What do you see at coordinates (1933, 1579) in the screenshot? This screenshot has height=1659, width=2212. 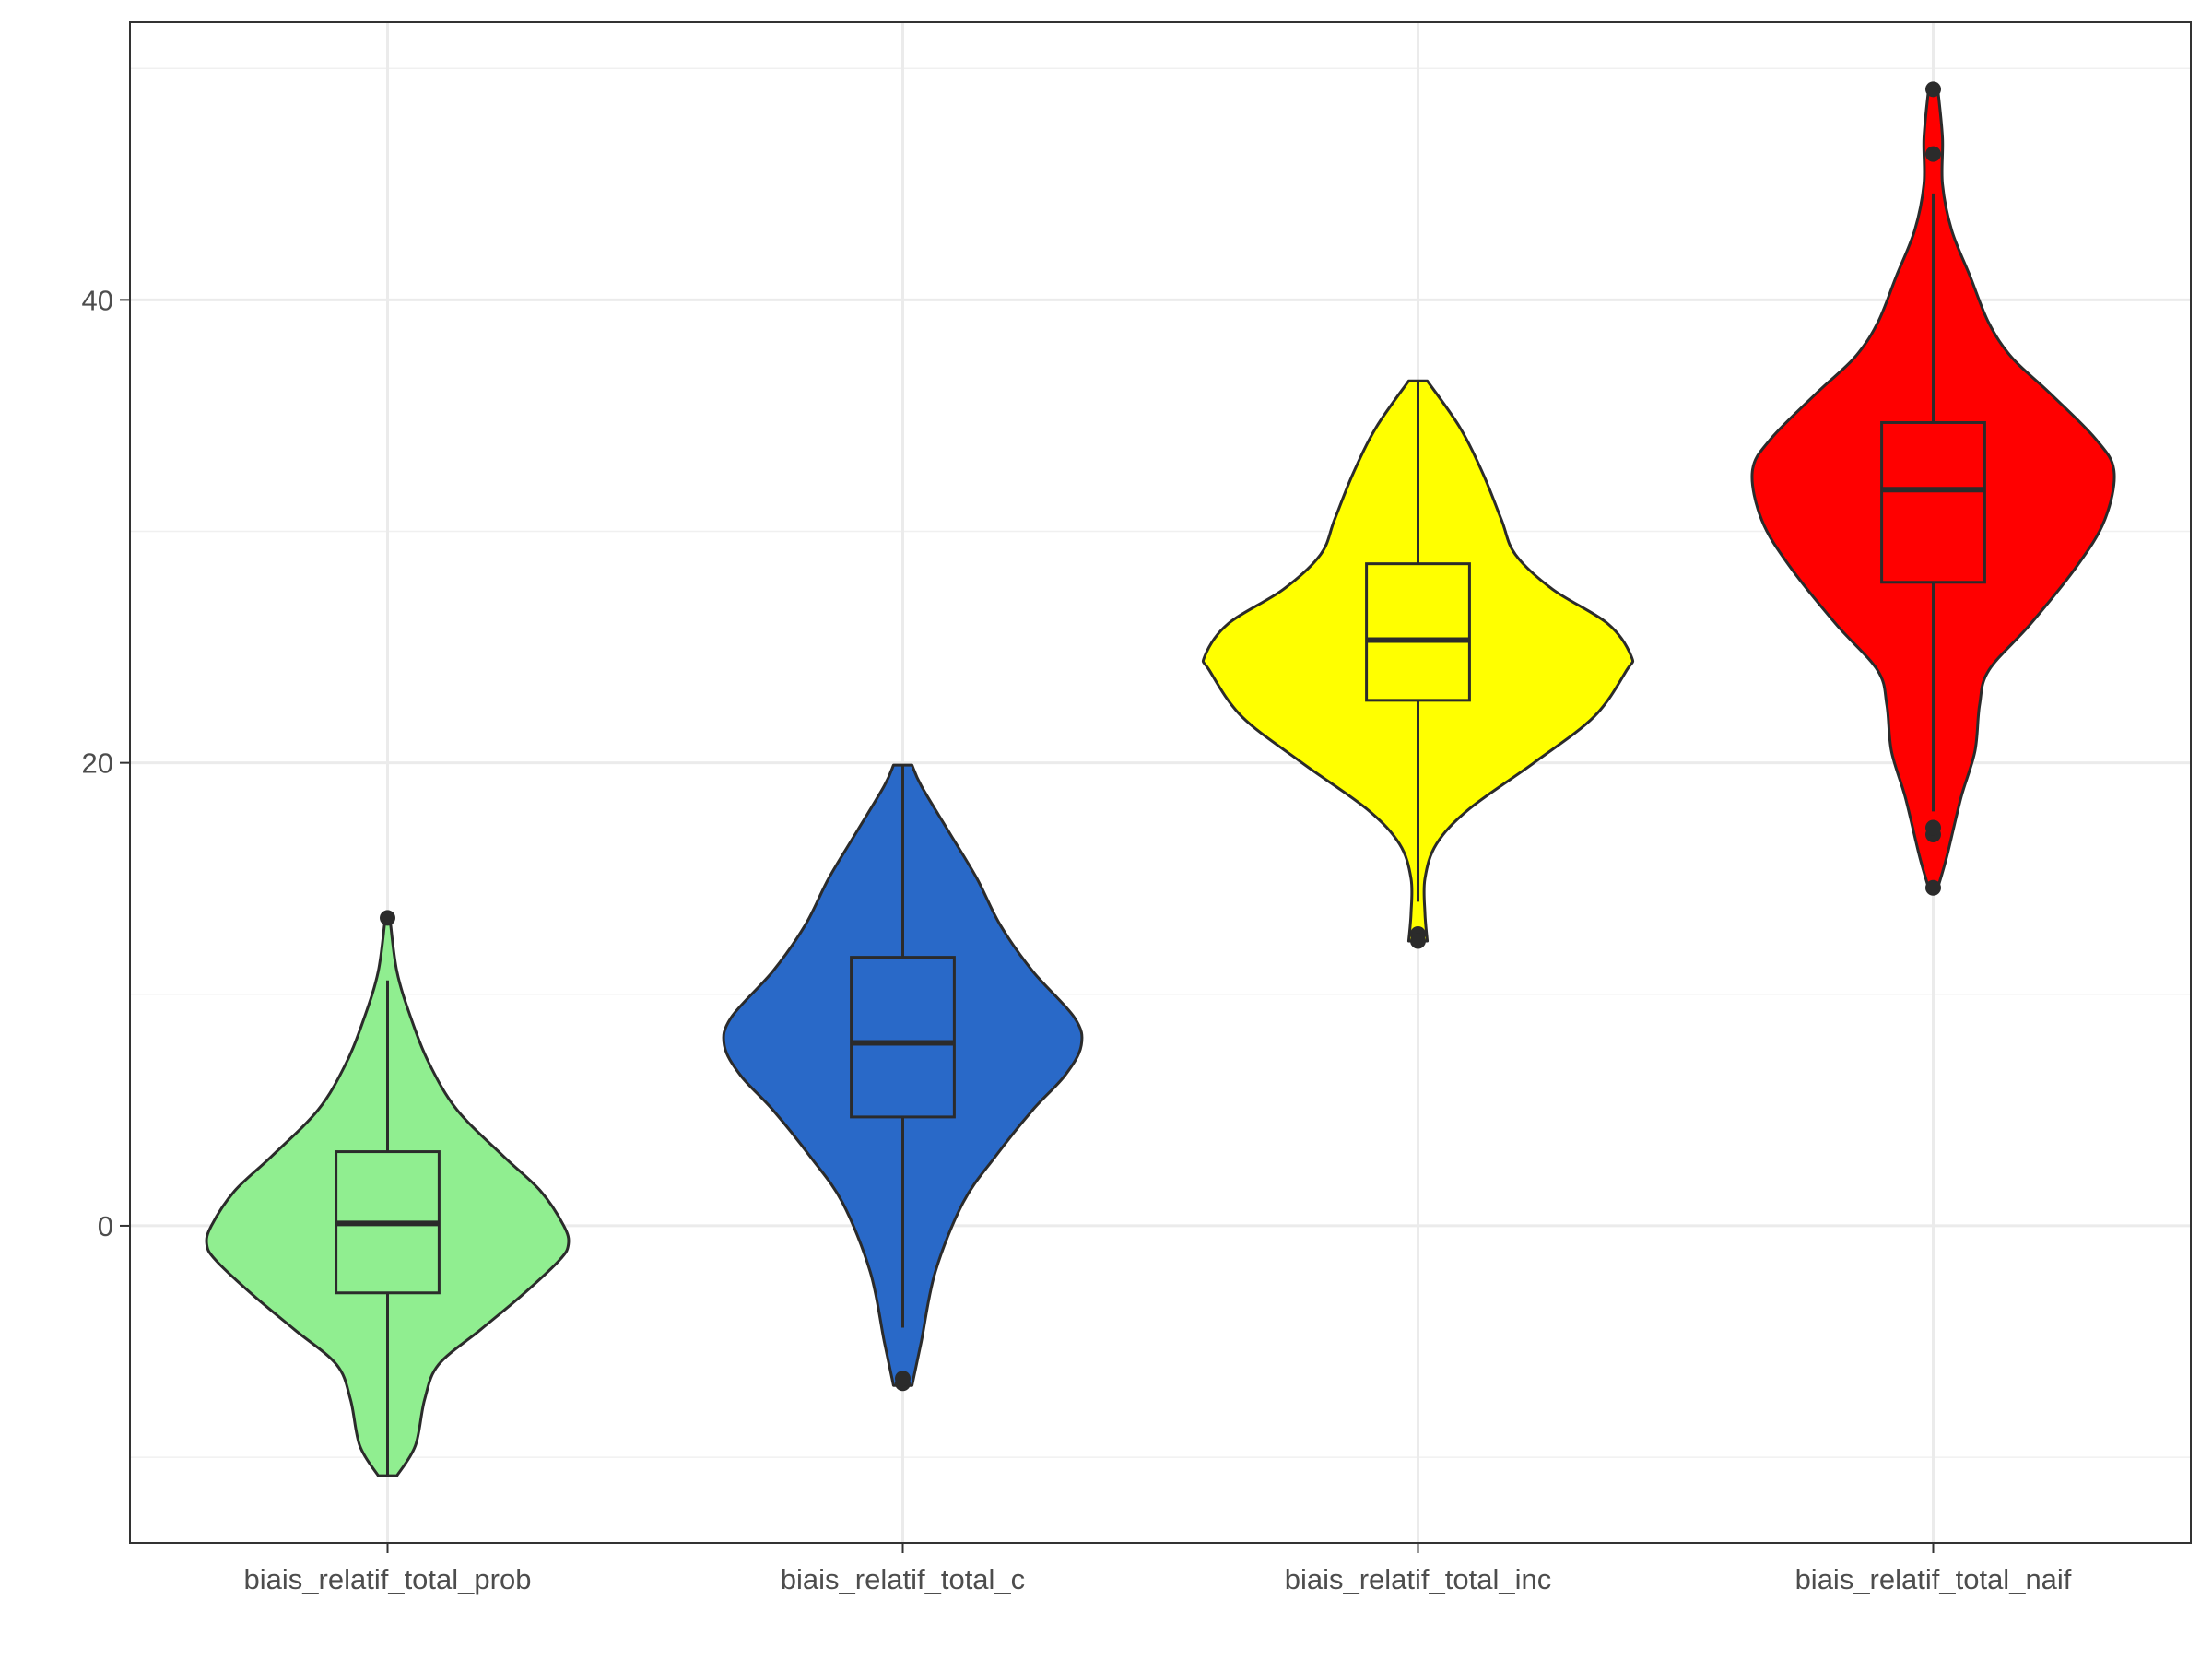 I see `x-tick-label: biais_relatif_total_naif` at bounding box center [1933, 1579].